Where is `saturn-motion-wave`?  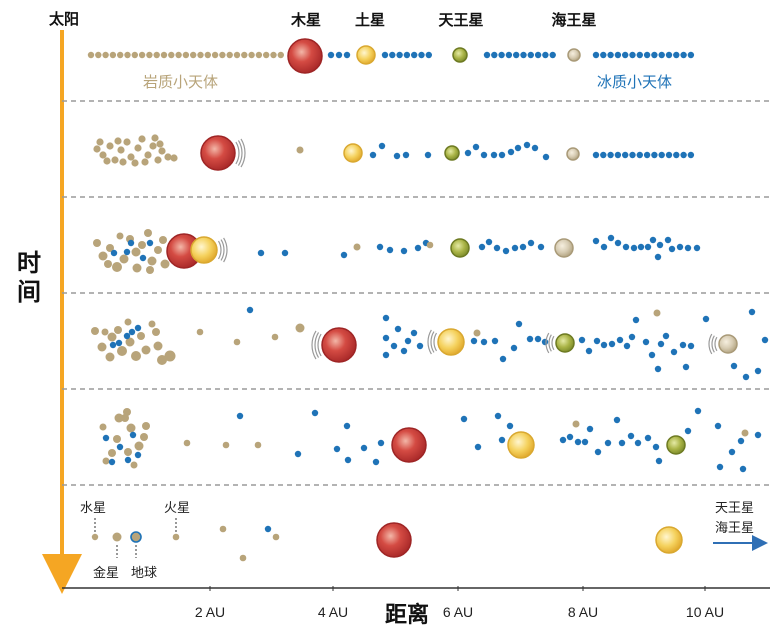 saturn-motion-wave is located at coordinates (222, 250).